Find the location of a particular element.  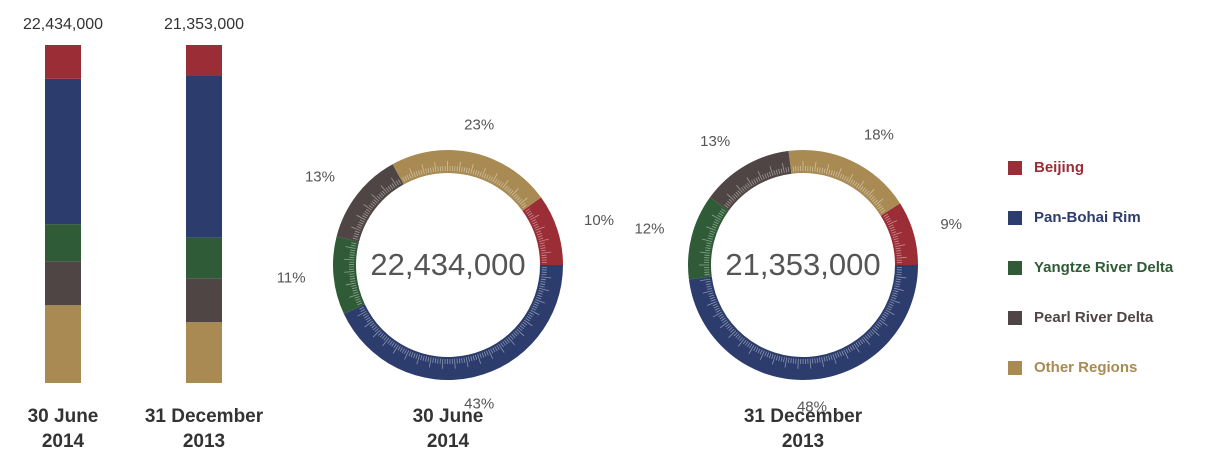

value-label: 48% is located at coordinates (812, 407).